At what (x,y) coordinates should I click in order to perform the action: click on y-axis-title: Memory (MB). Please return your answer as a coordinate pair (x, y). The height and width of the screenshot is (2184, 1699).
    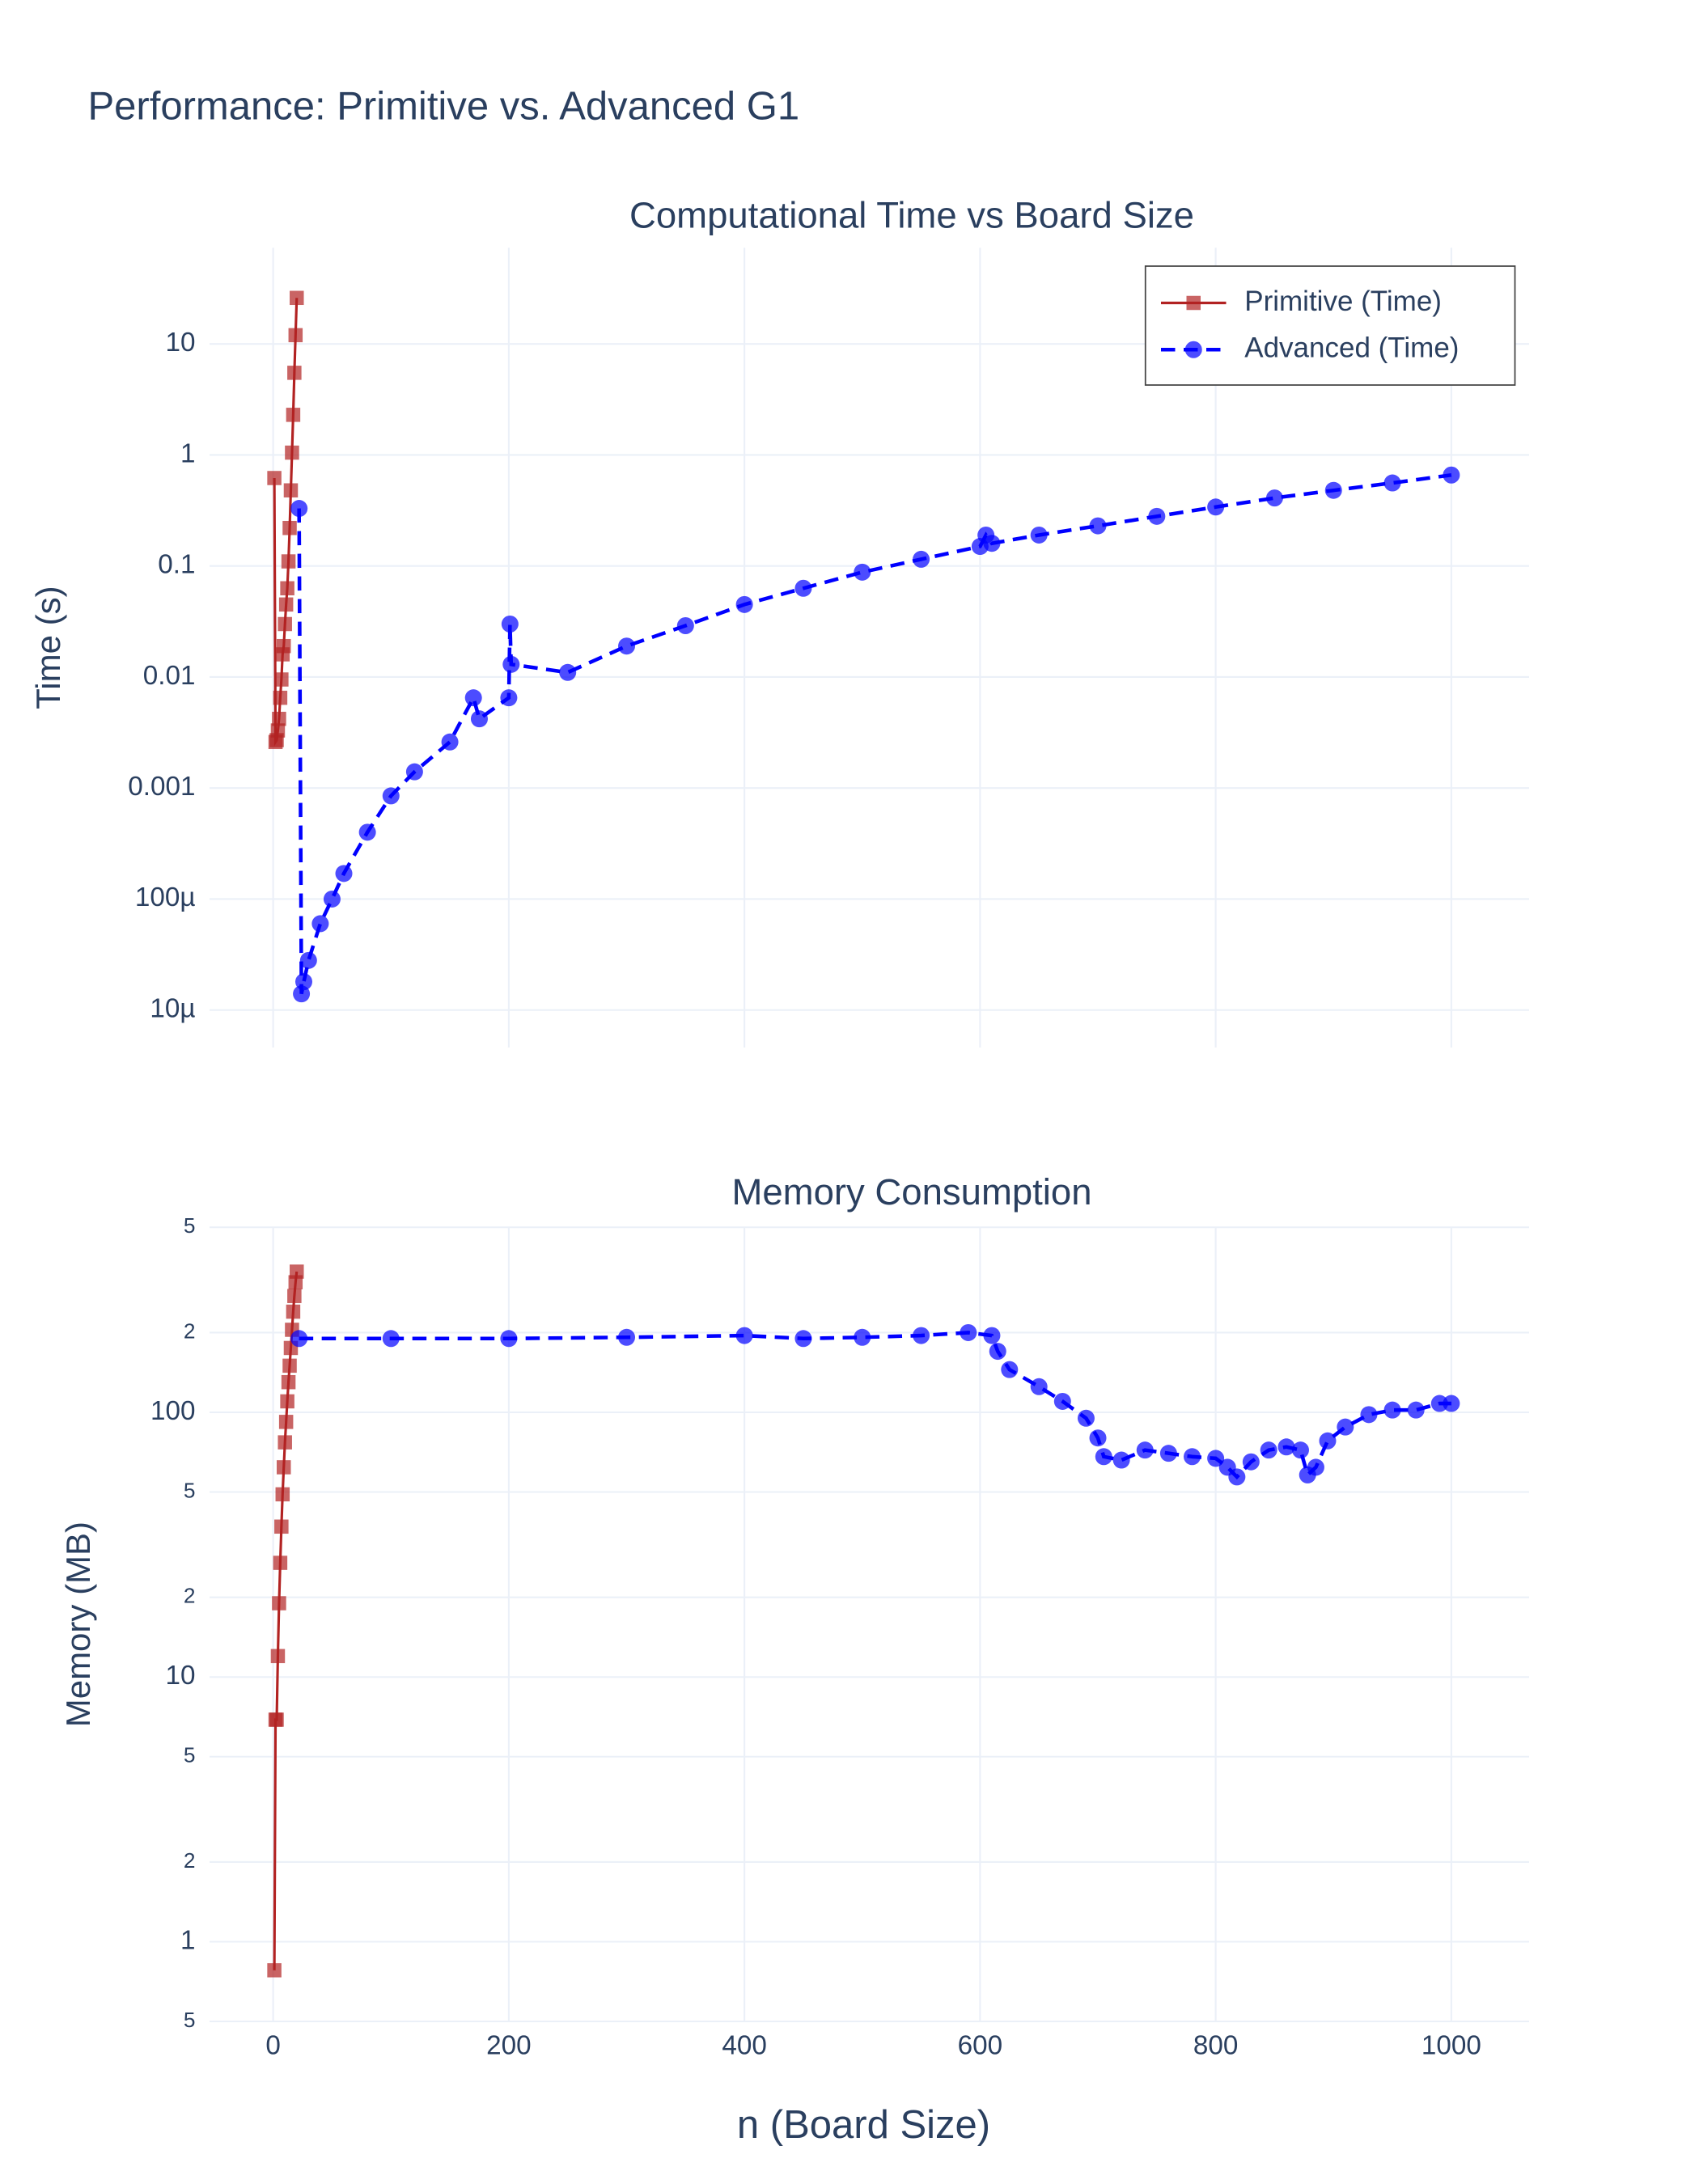
    Looking at the image, I should click on (78, 1624).